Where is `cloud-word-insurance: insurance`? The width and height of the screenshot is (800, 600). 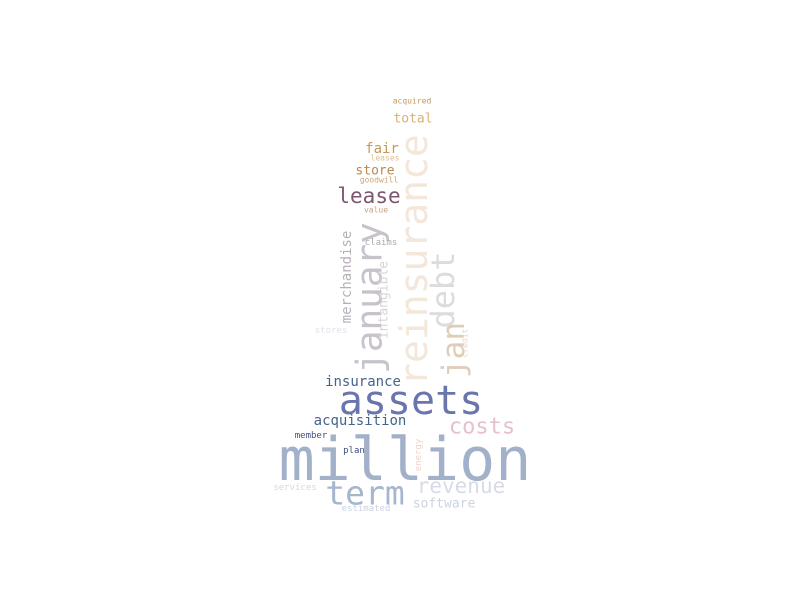 cloud-word-insurance: insurance is located at coordinates (363, 382).